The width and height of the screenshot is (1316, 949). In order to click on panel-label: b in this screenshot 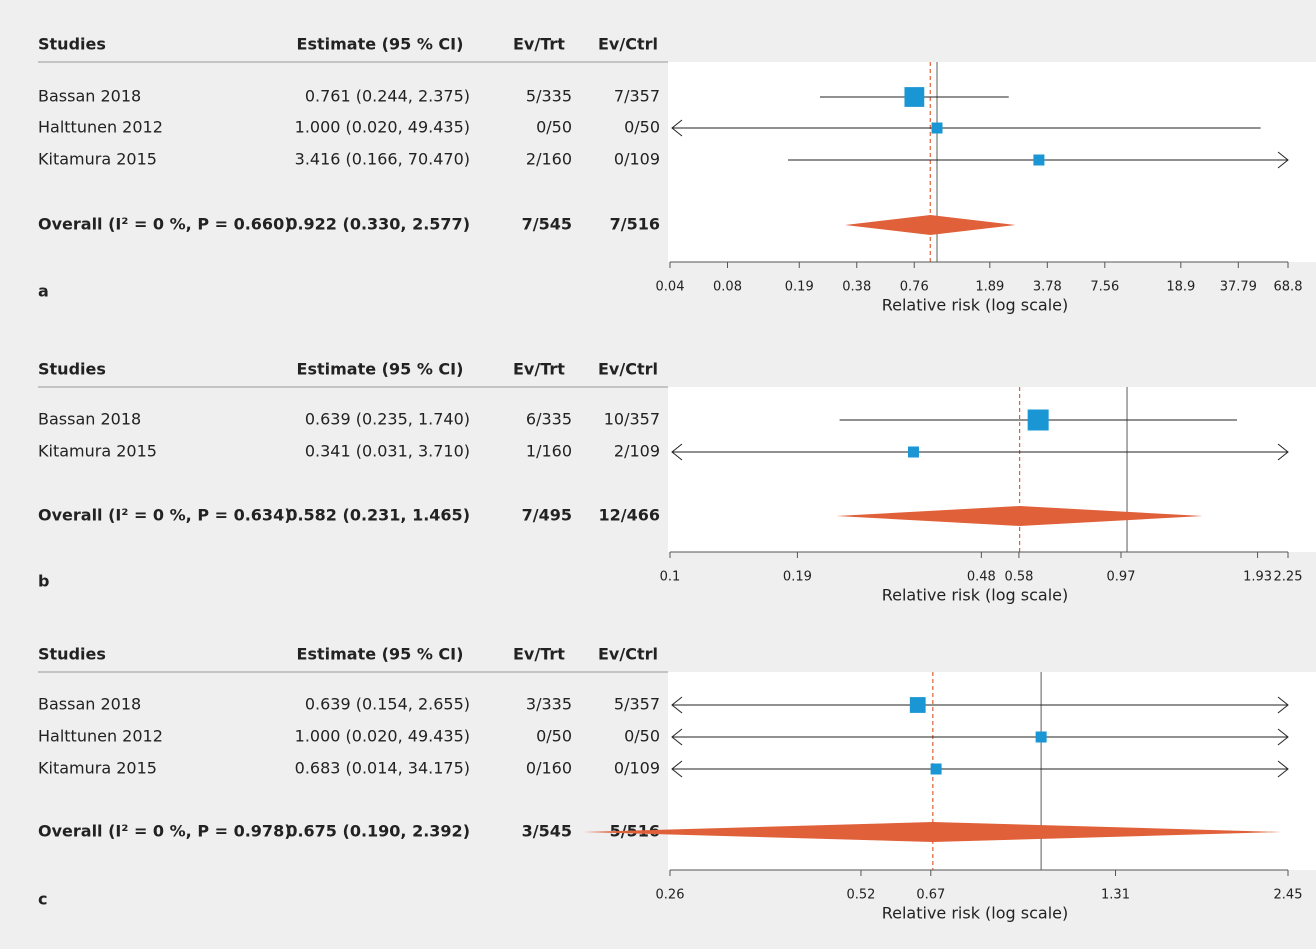, I will do `click(43, 581)`.